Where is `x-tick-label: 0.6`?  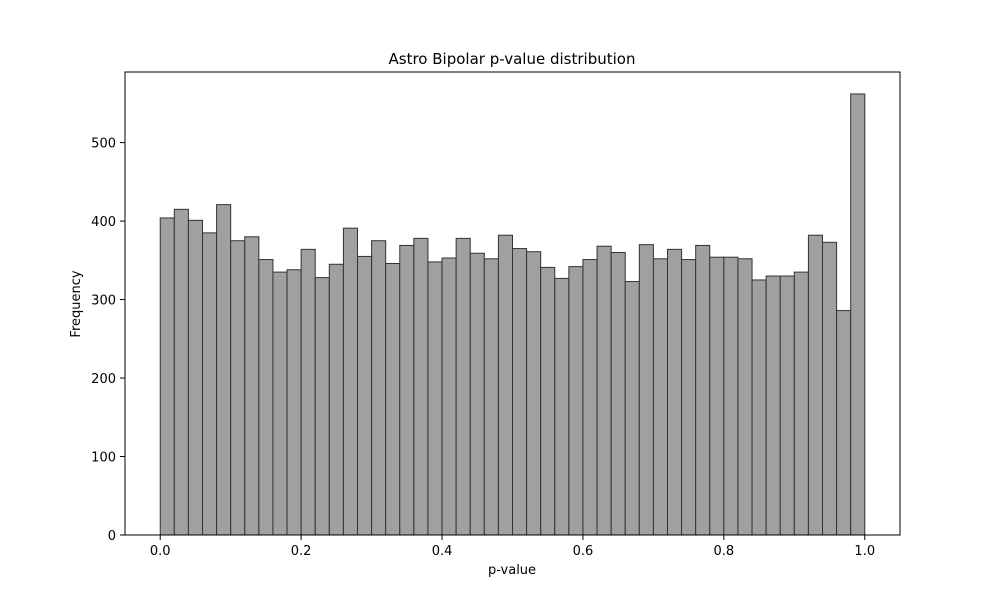 x-tick-label: 0.6 is located at coordinates (583, 551).